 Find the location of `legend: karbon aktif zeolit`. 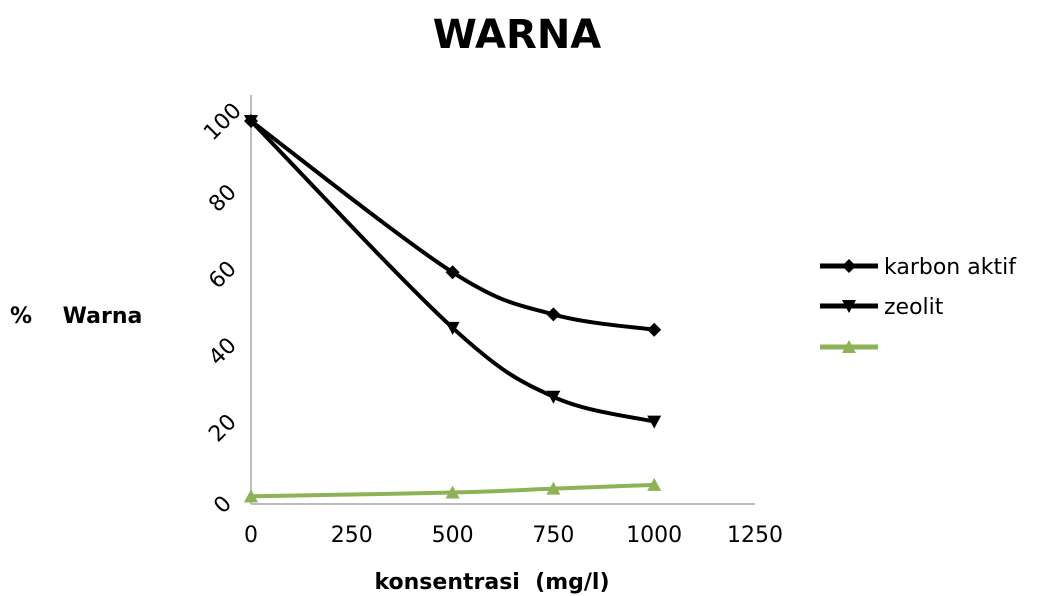

legend: karbon aktif zeolit is located at coordinates (918, 304).